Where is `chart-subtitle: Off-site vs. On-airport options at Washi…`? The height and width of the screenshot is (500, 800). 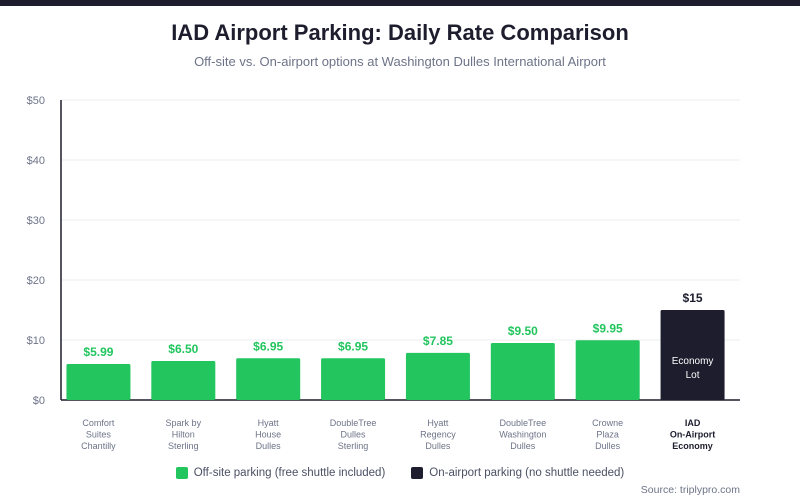
chart-subtitle: Off-site vs. On-airport options at Washi… is located at coordinates (400, 61).